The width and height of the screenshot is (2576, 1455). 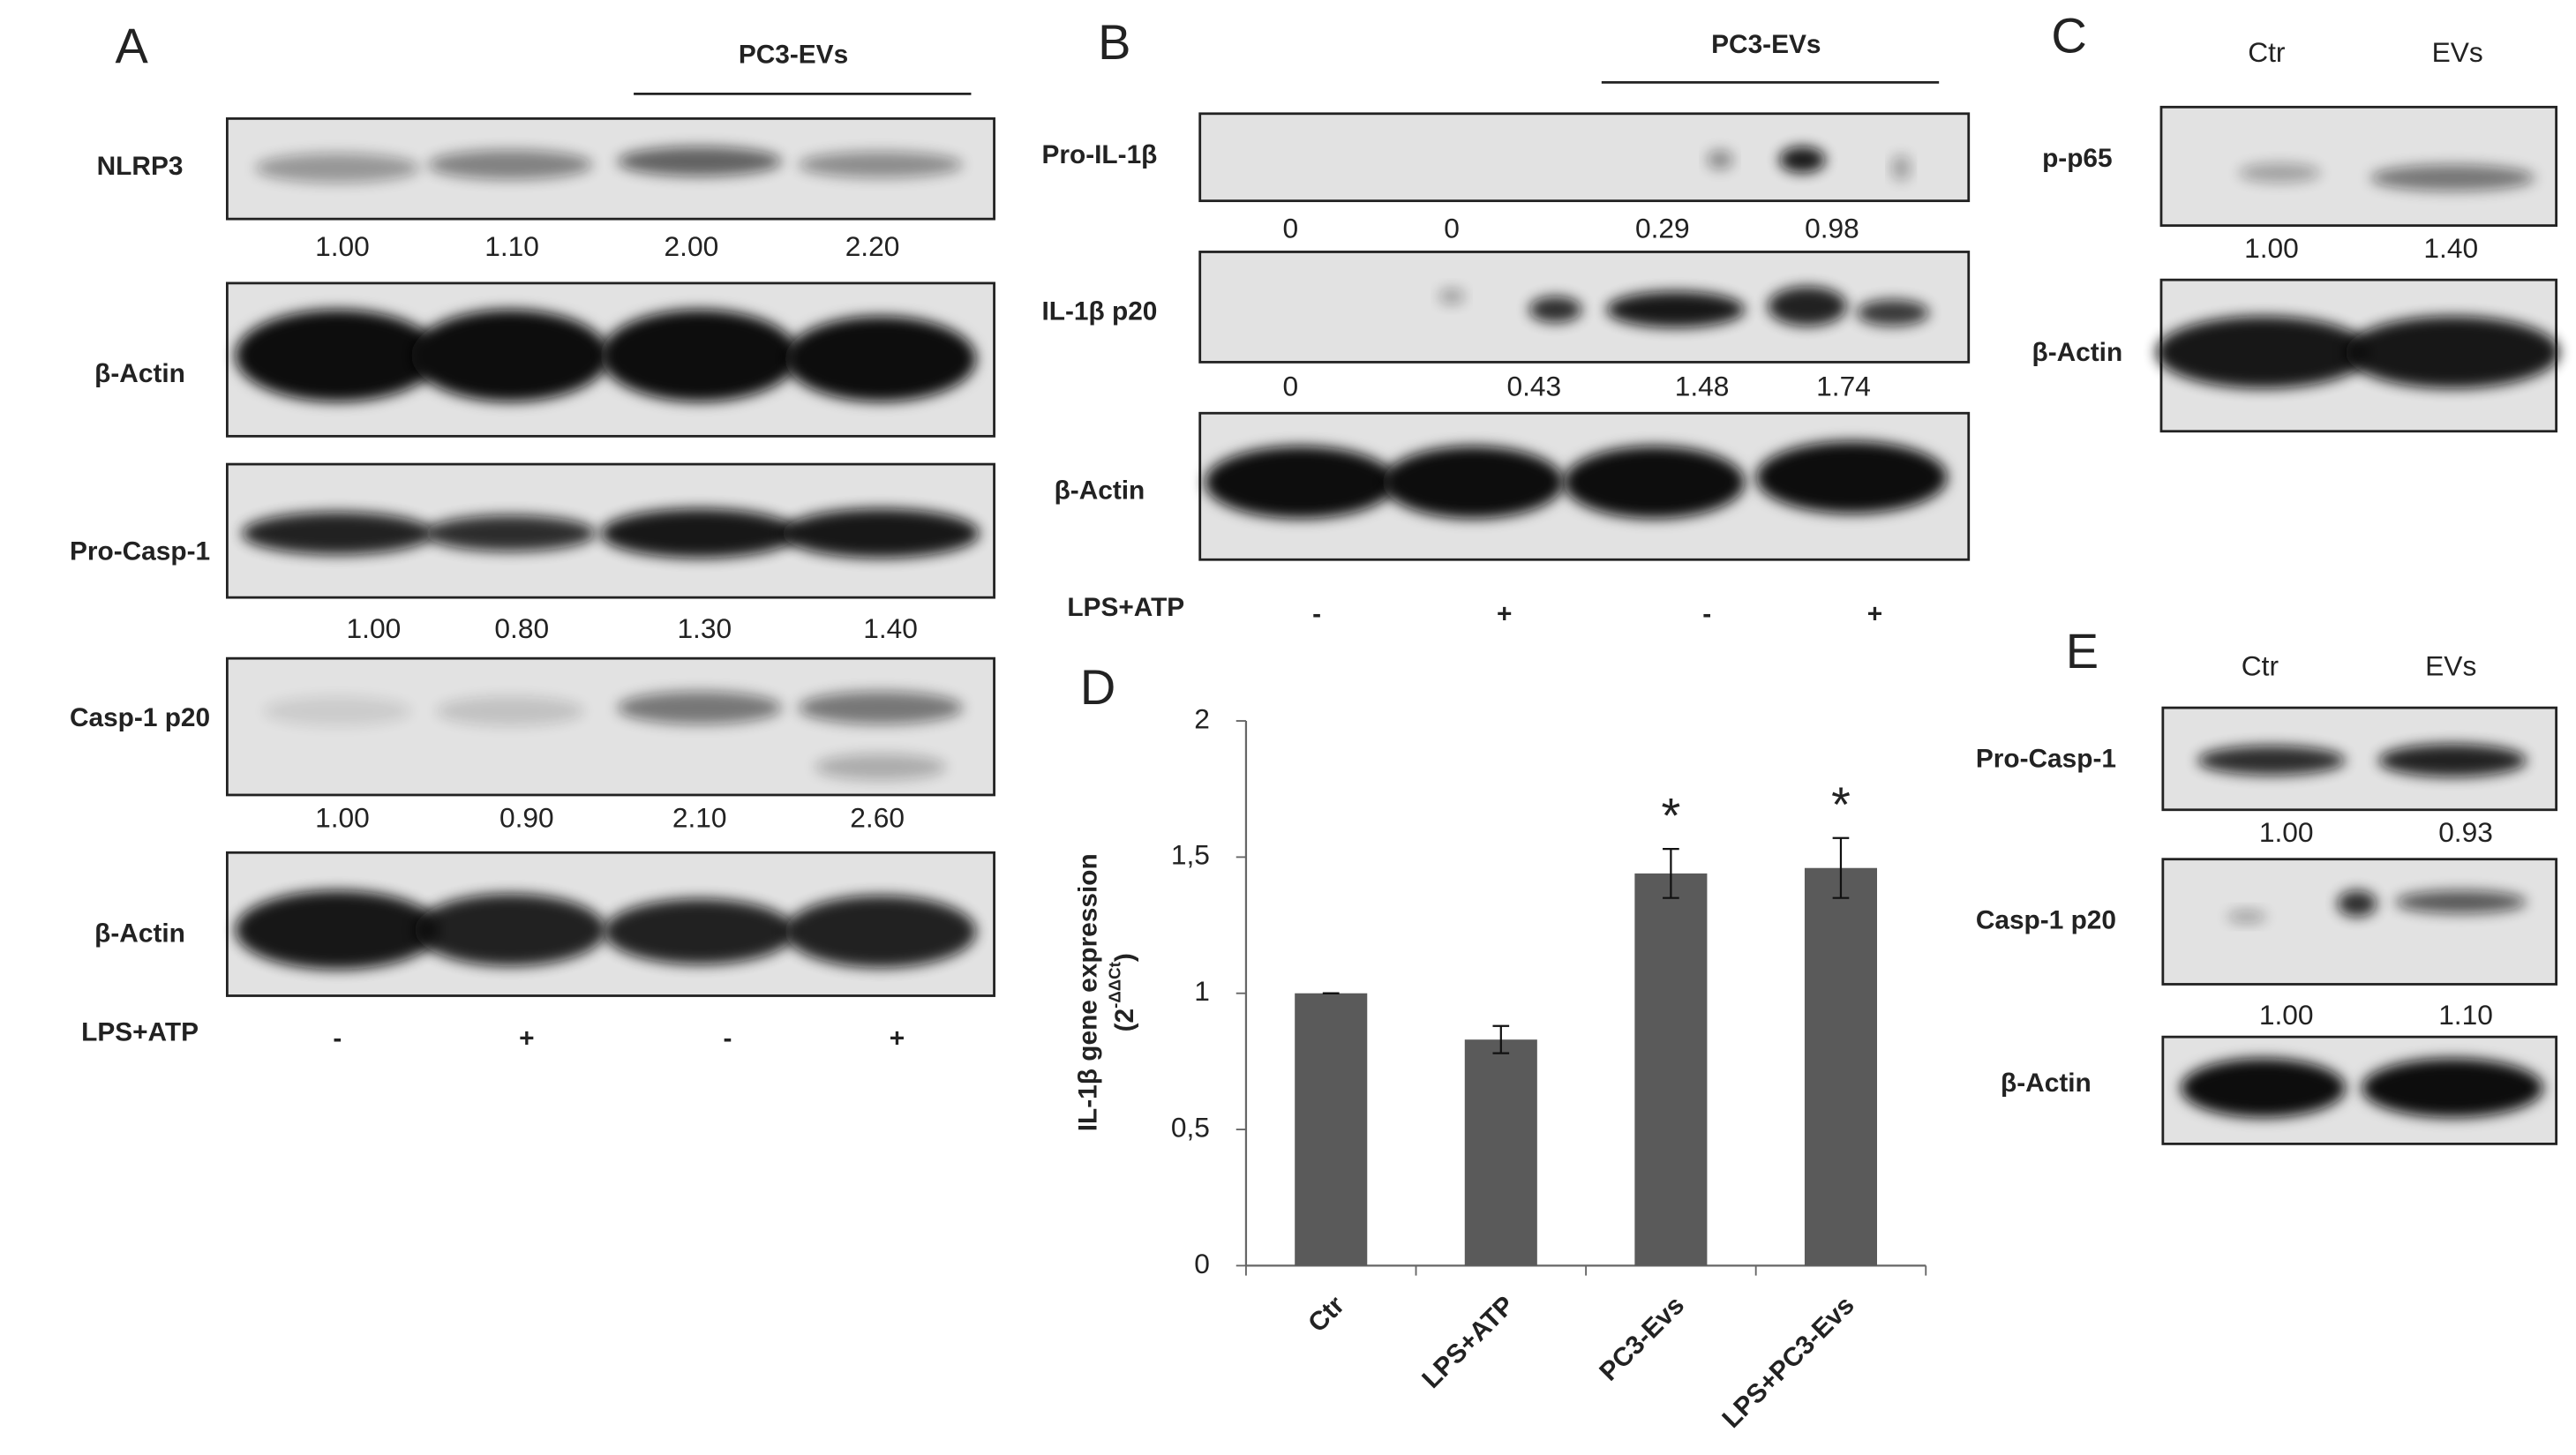 I want to click on panel-letter: D, so click(x=1097, y=687).